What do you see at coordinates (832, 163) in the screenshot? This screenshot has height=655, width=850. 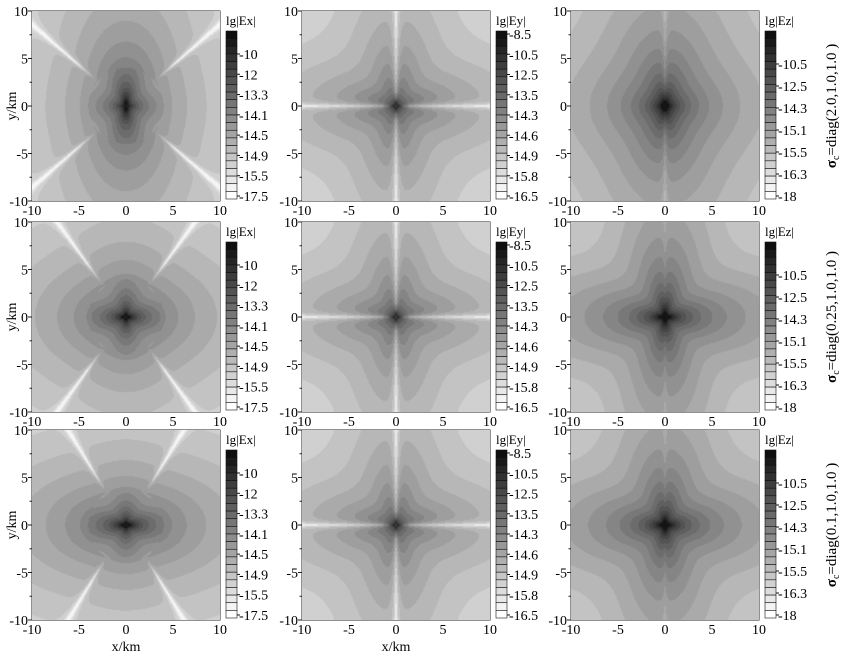 I see `sigma-symbol: σ` at bounding box center [832, 163].